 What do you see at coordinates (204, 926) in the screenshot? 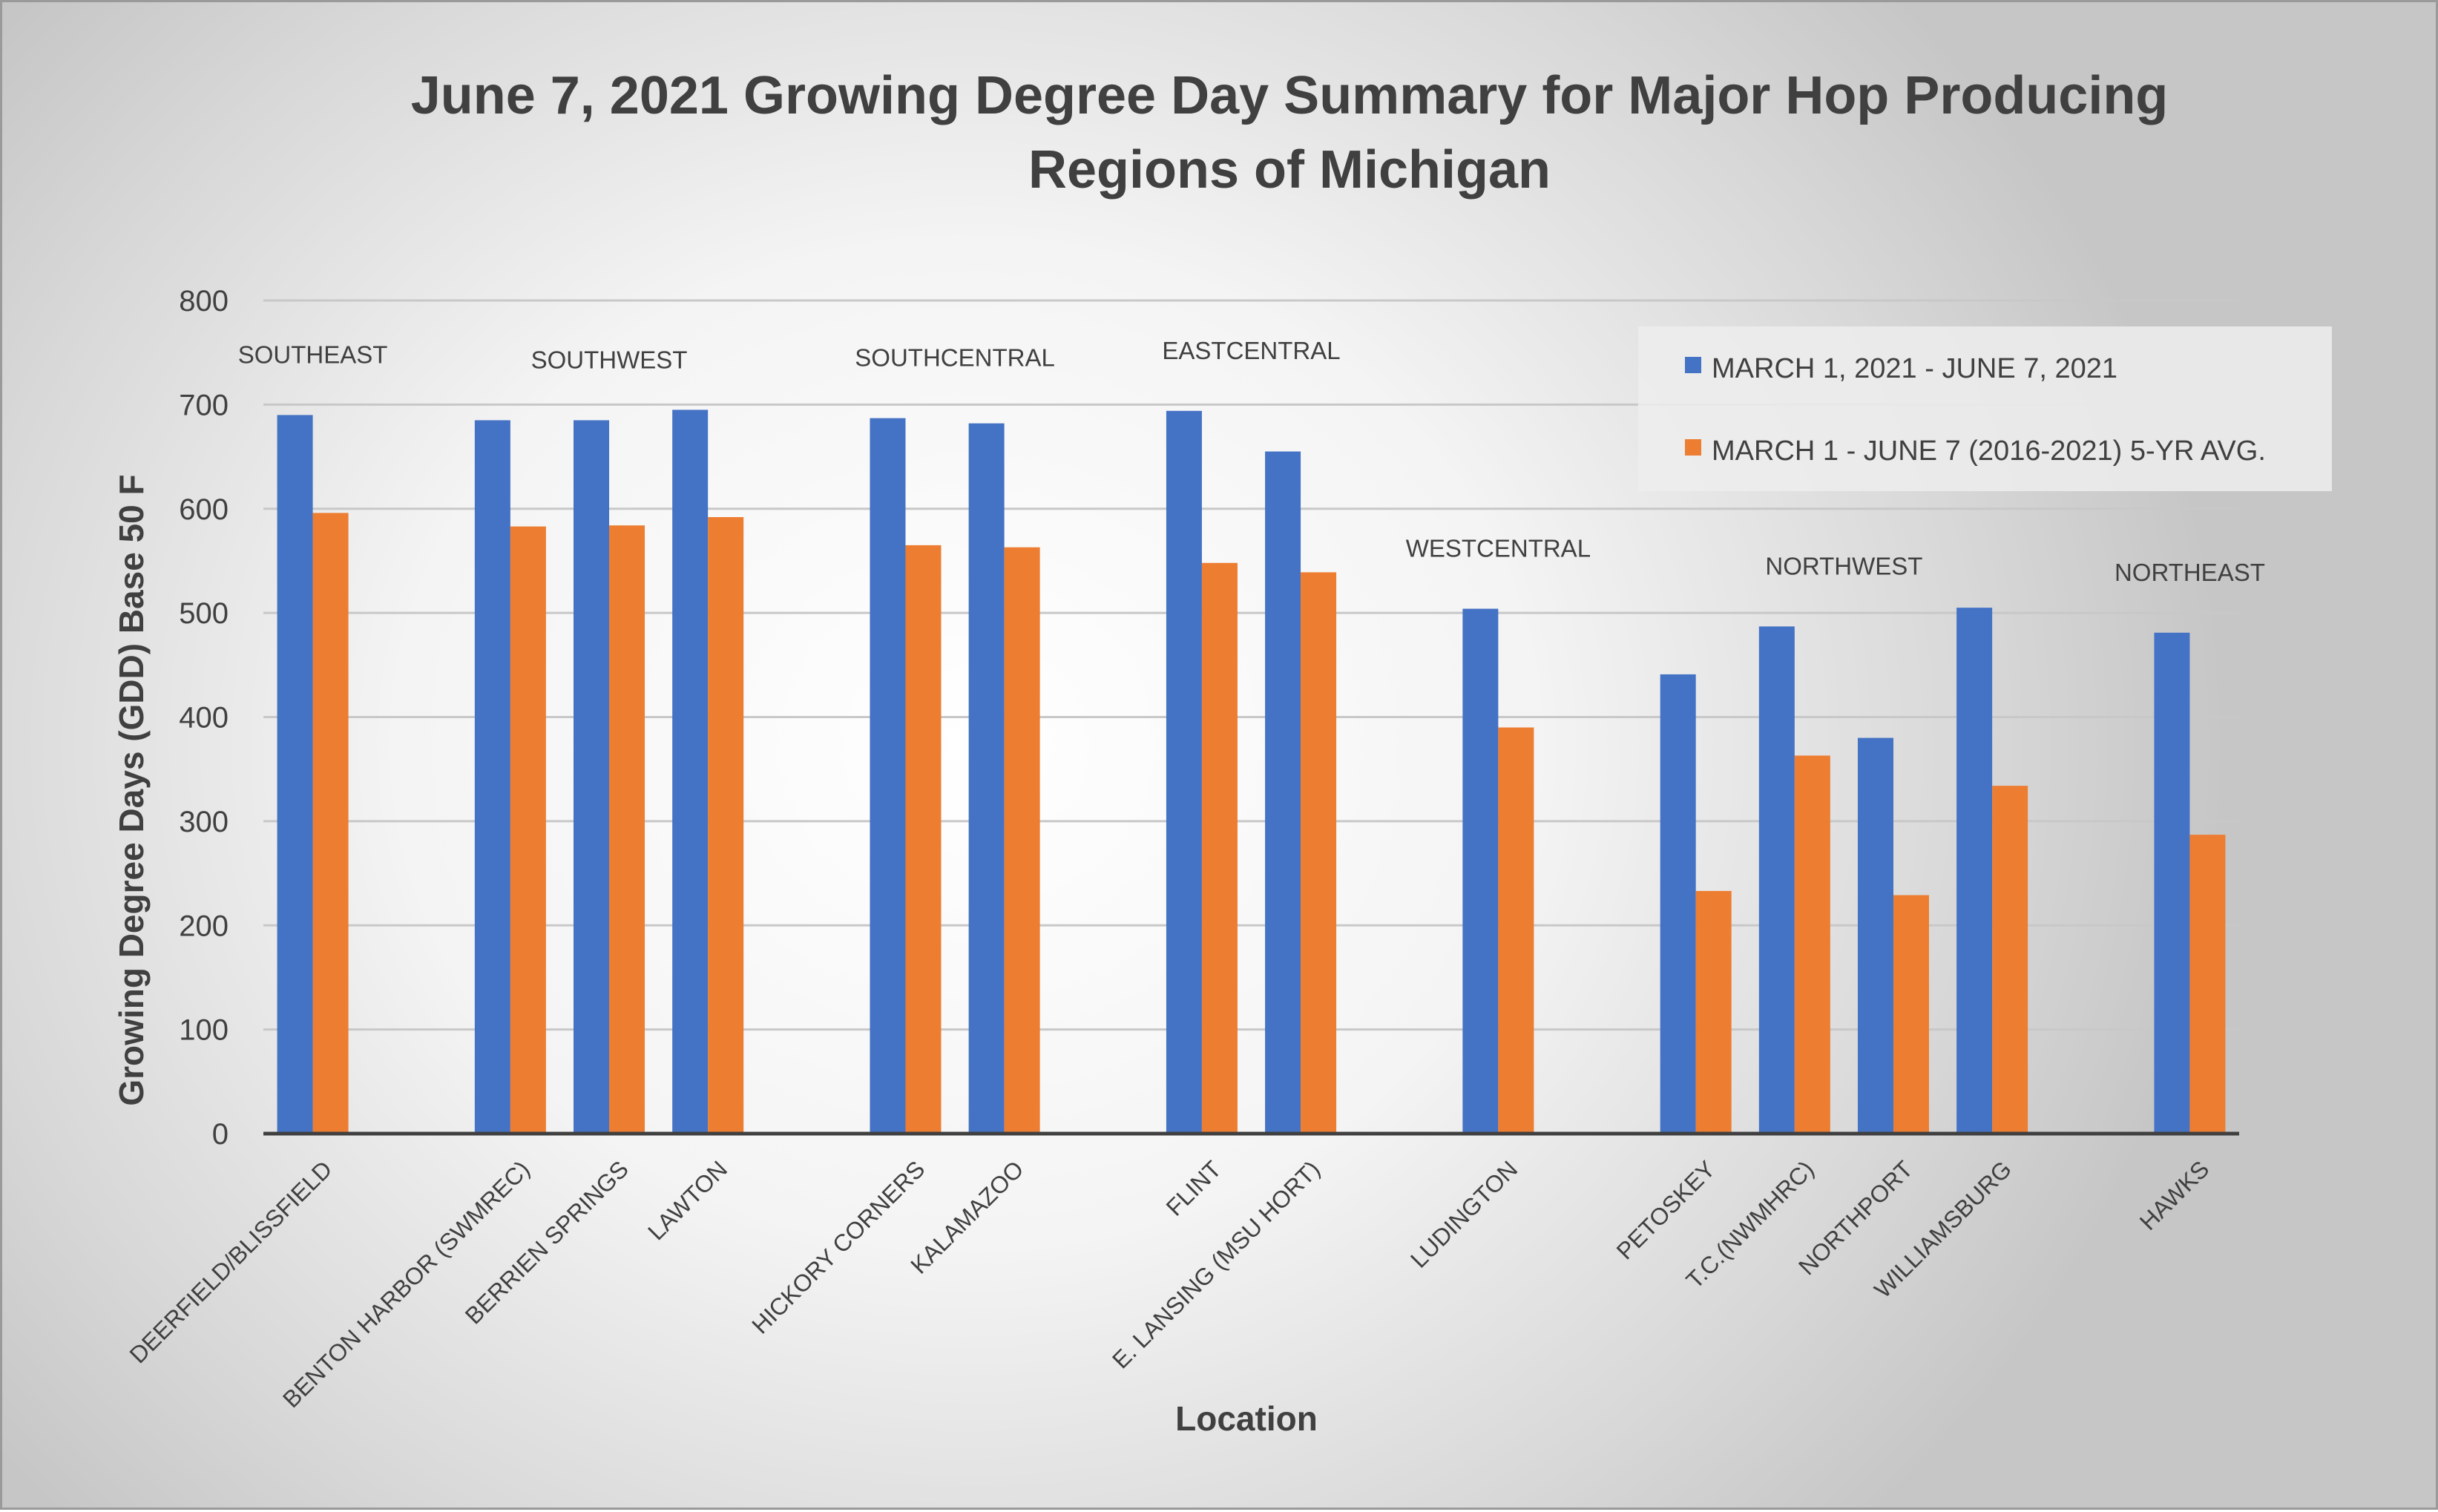
I see `y-tick-label: 200` at bounding box center [204, 926].